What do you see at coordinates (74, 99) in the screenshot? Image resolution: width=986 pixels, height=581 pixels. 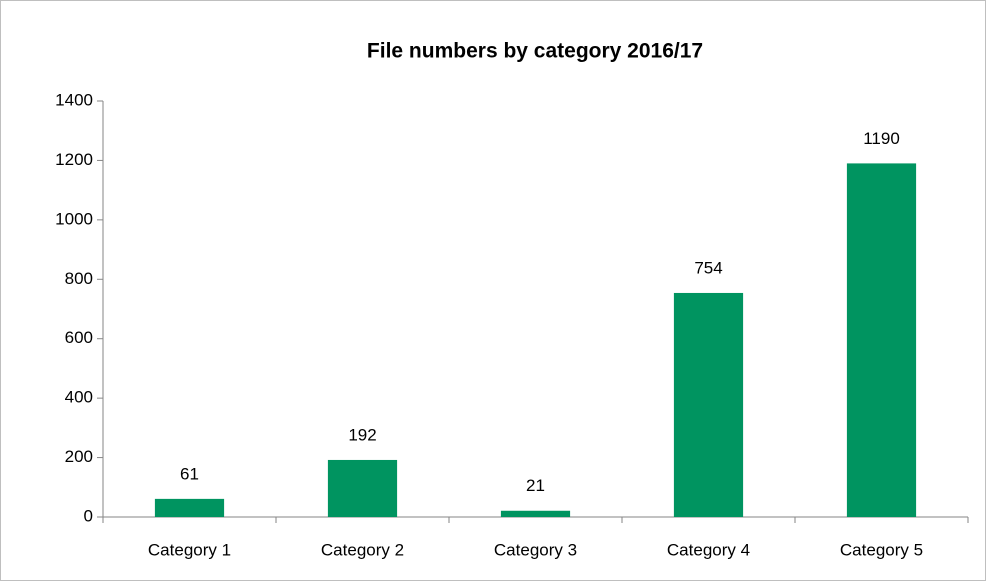 I see `y-tick-label: 1400` at bounding box center [74, 99].